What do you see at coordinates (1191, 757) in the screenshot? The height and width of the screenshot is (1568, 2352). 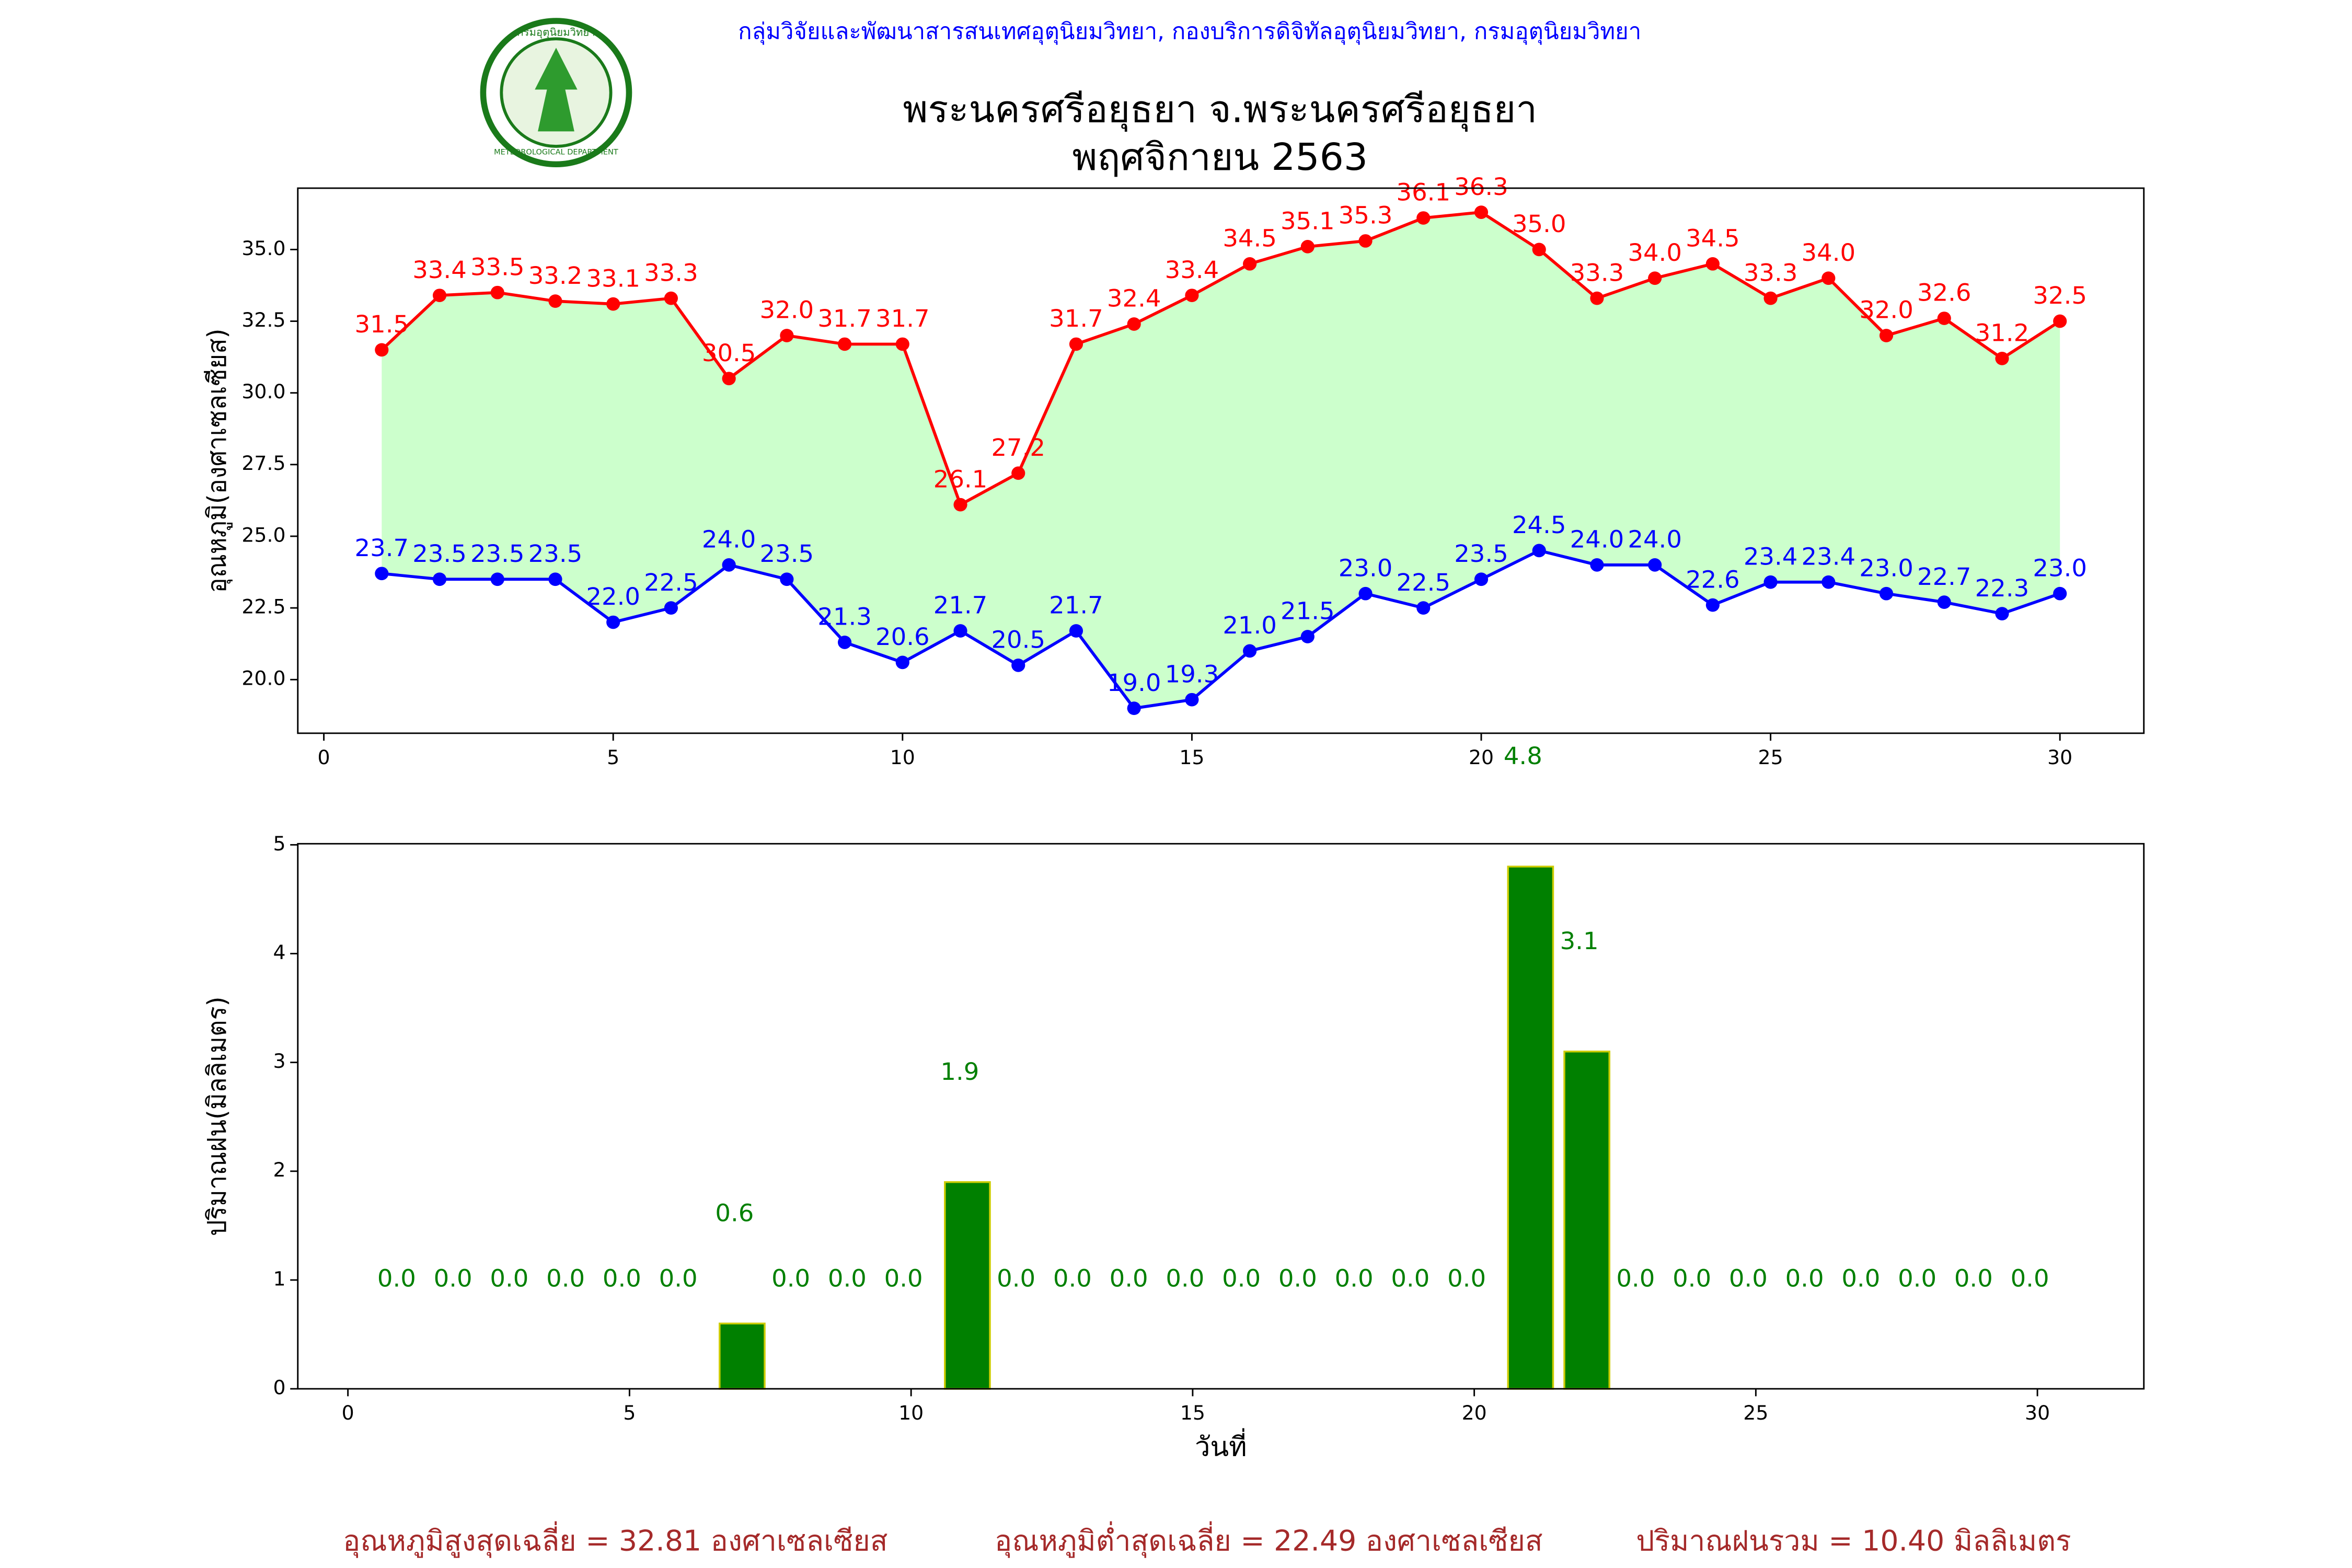 I see `x-tick-label: 15` at bounding box center [1191, 757].